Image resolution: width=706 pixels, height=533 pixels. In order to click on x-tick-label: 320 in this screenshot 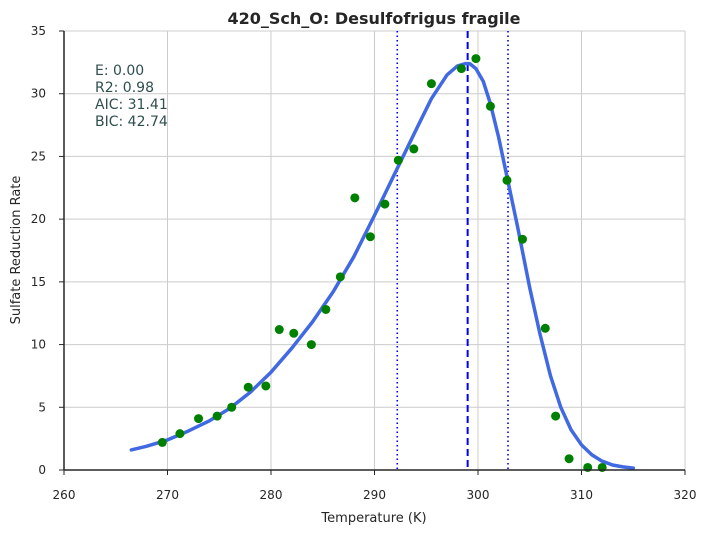, I will do `click(685, 495)`.